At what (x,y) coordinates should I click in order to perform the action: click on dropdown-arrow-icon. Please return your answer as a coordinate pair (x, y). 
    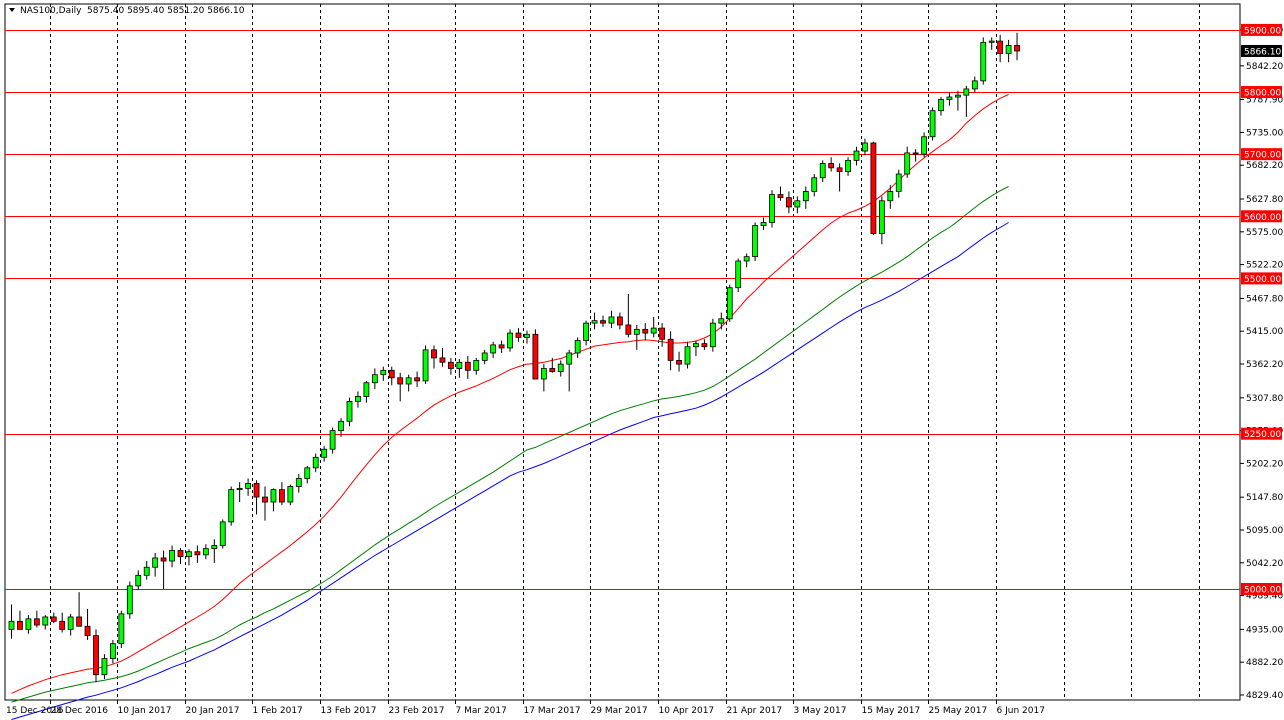
    Looking at the image, I should click on (12, 10).